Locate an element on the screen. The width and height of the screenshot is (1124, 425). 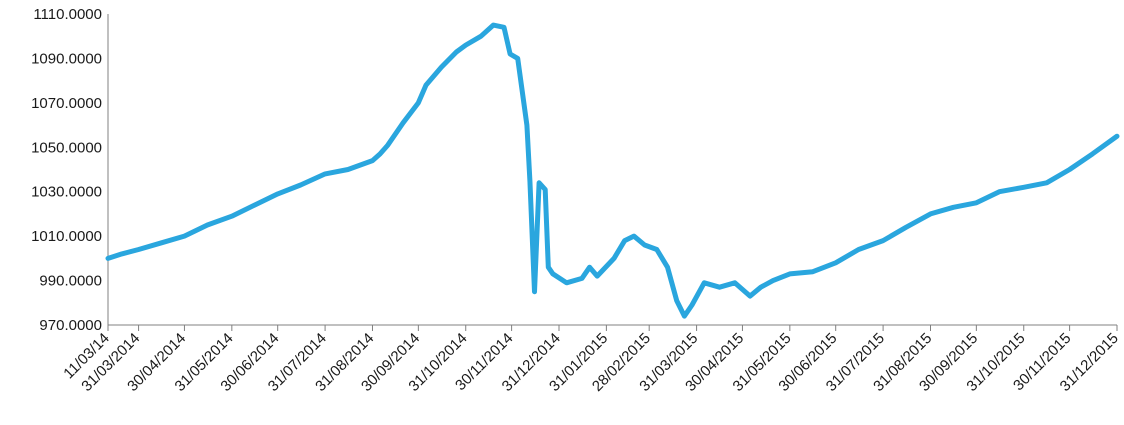
y-tick-label: 1010.0000 is located at coordinates (66, 236).